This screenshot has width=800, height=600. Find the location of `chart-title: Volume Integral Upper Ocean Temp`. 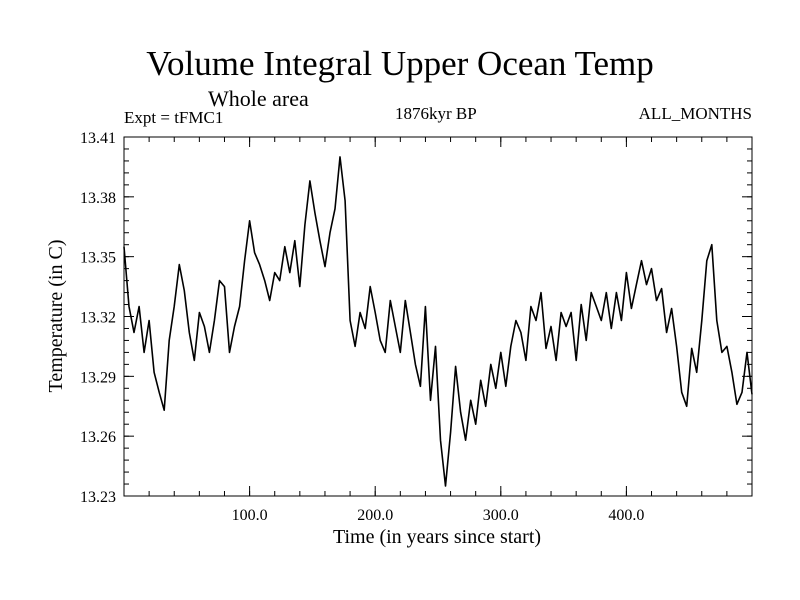

chart-title: Volume Integral Upper Ocean Temp is located at coordinates (400, 63).